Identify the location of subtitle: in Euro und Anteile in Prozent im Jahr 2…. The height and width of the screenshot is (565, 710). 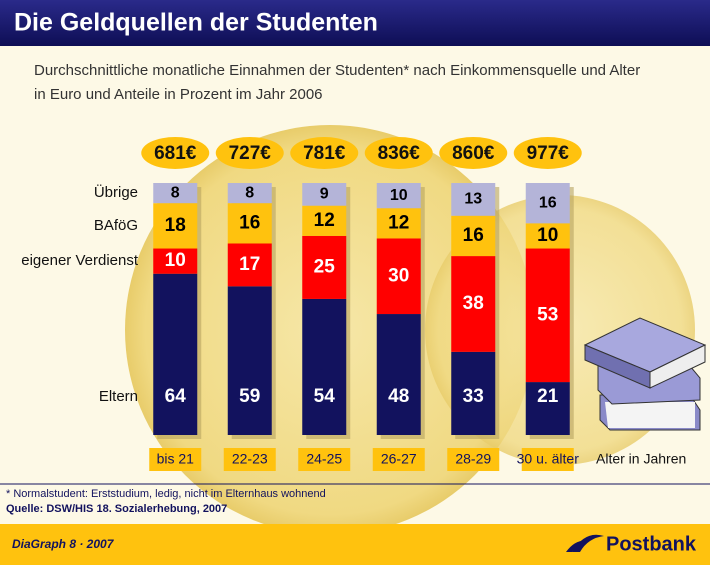
(178, 94).